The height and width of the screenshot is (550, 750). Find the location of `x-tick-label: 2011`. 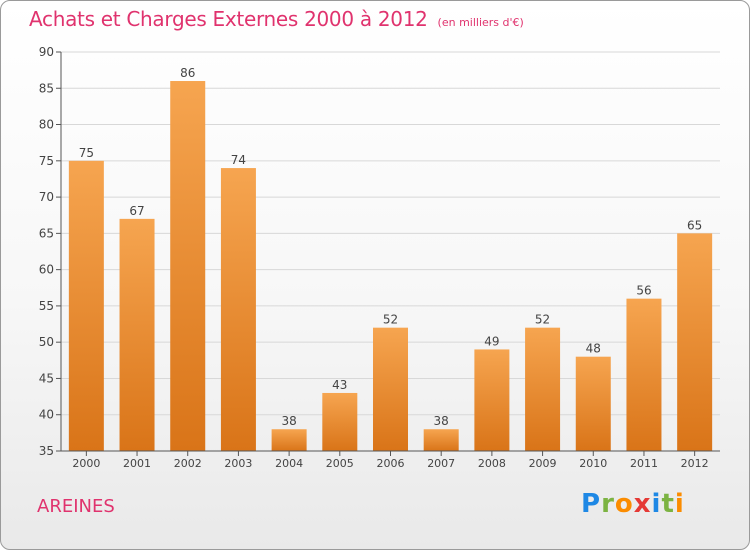

x-tick-label: 2011 is located at coordinates (644, 463).